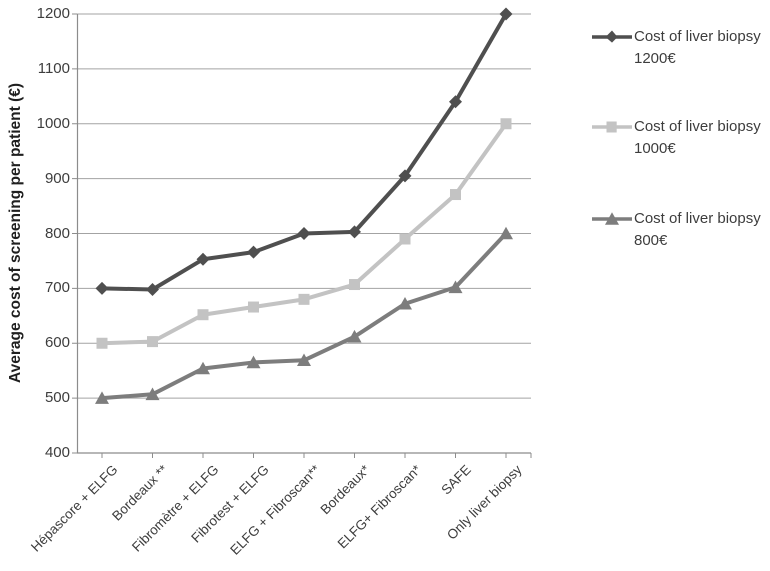 This screenshot has width=770, height=571. I want to click on legend-label-line: 800€, so click(651, 240).